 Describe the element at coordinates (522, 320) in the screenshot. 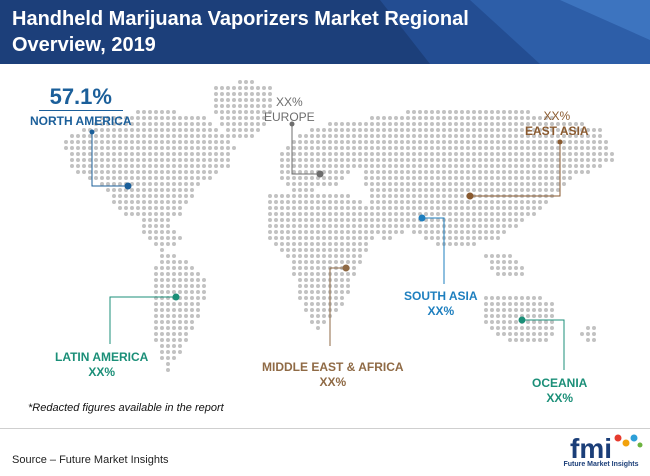

I see `oceania-location-marker` at that location.